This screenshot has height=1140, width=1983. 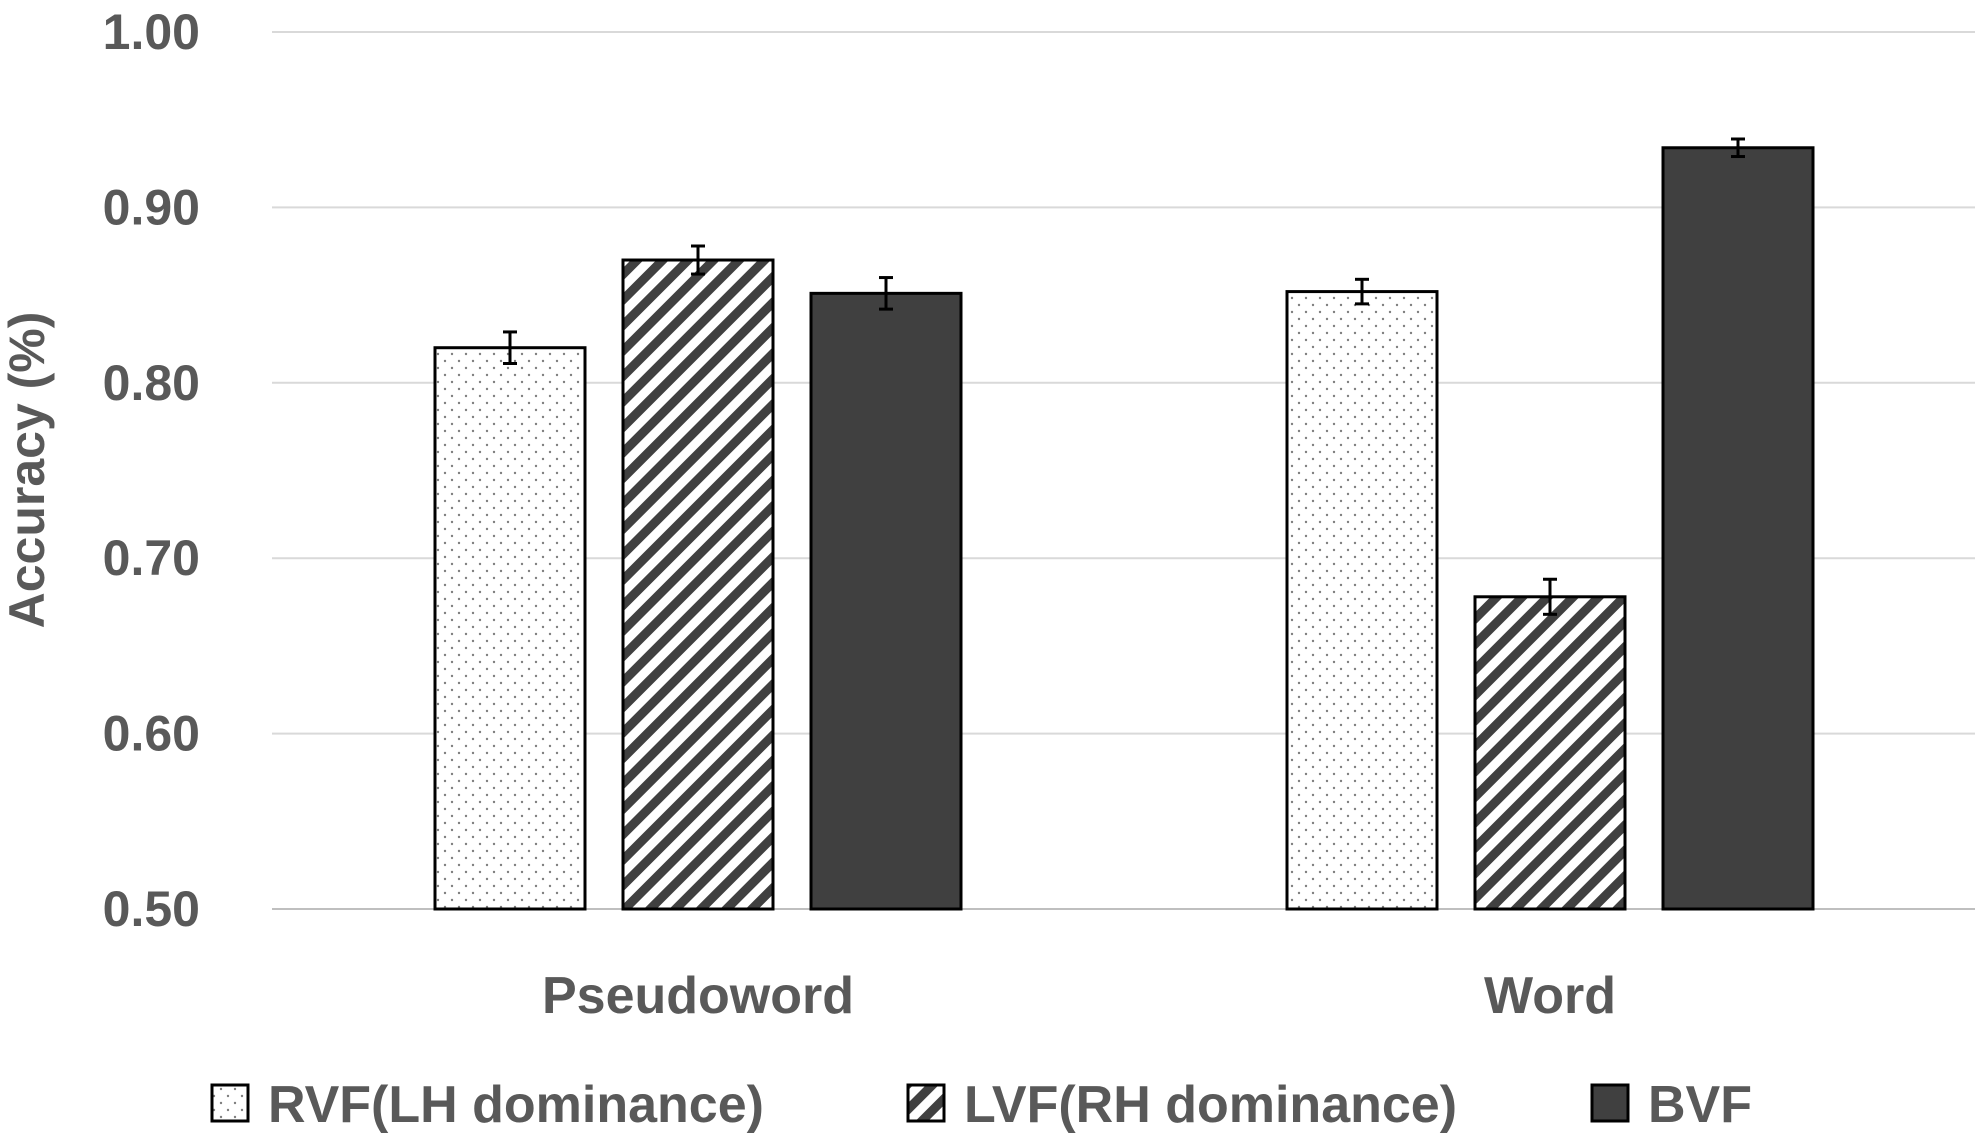 I want to click on legend-item-1: RVF(LH dominance), so click(x=487, y=1105).